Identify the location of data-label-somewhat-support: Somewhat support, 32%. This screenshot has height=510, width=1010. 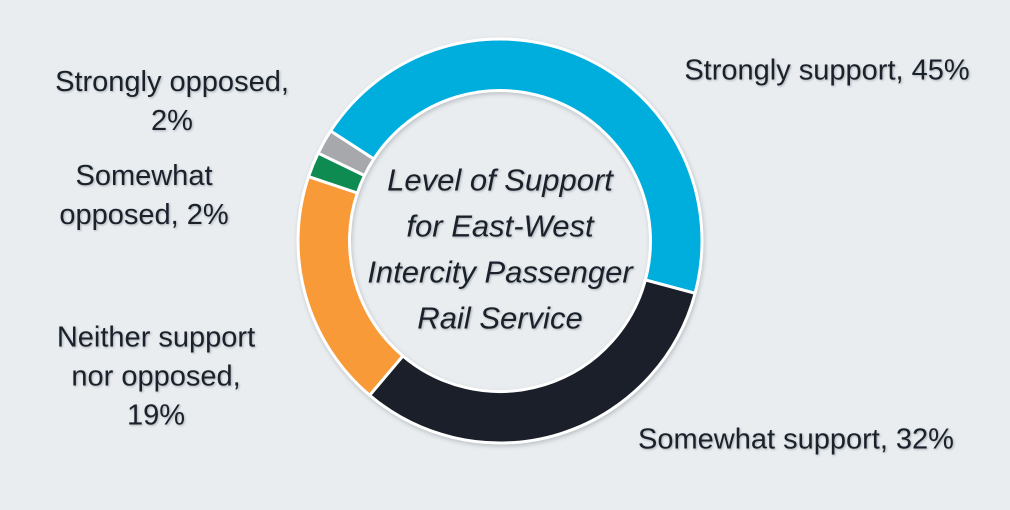
(796, 439).